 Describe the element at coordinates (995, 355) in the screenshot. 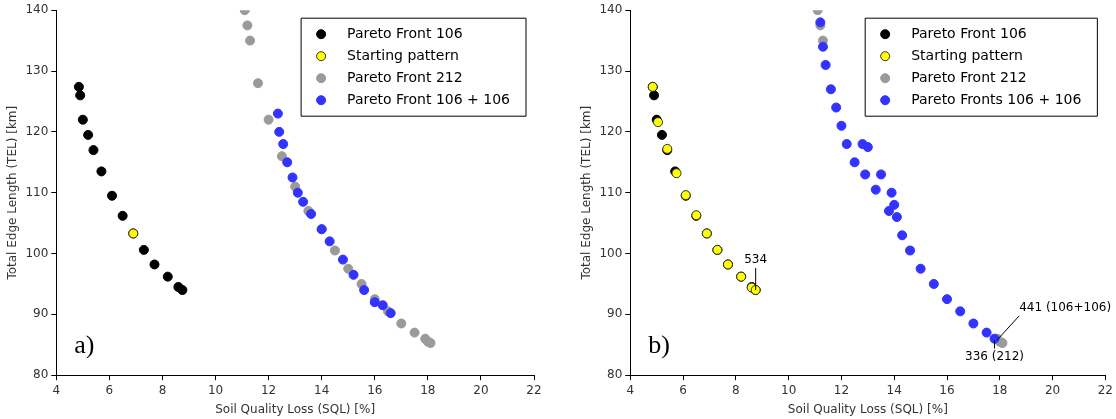

I see `annotation: 336 (212)` at that location.